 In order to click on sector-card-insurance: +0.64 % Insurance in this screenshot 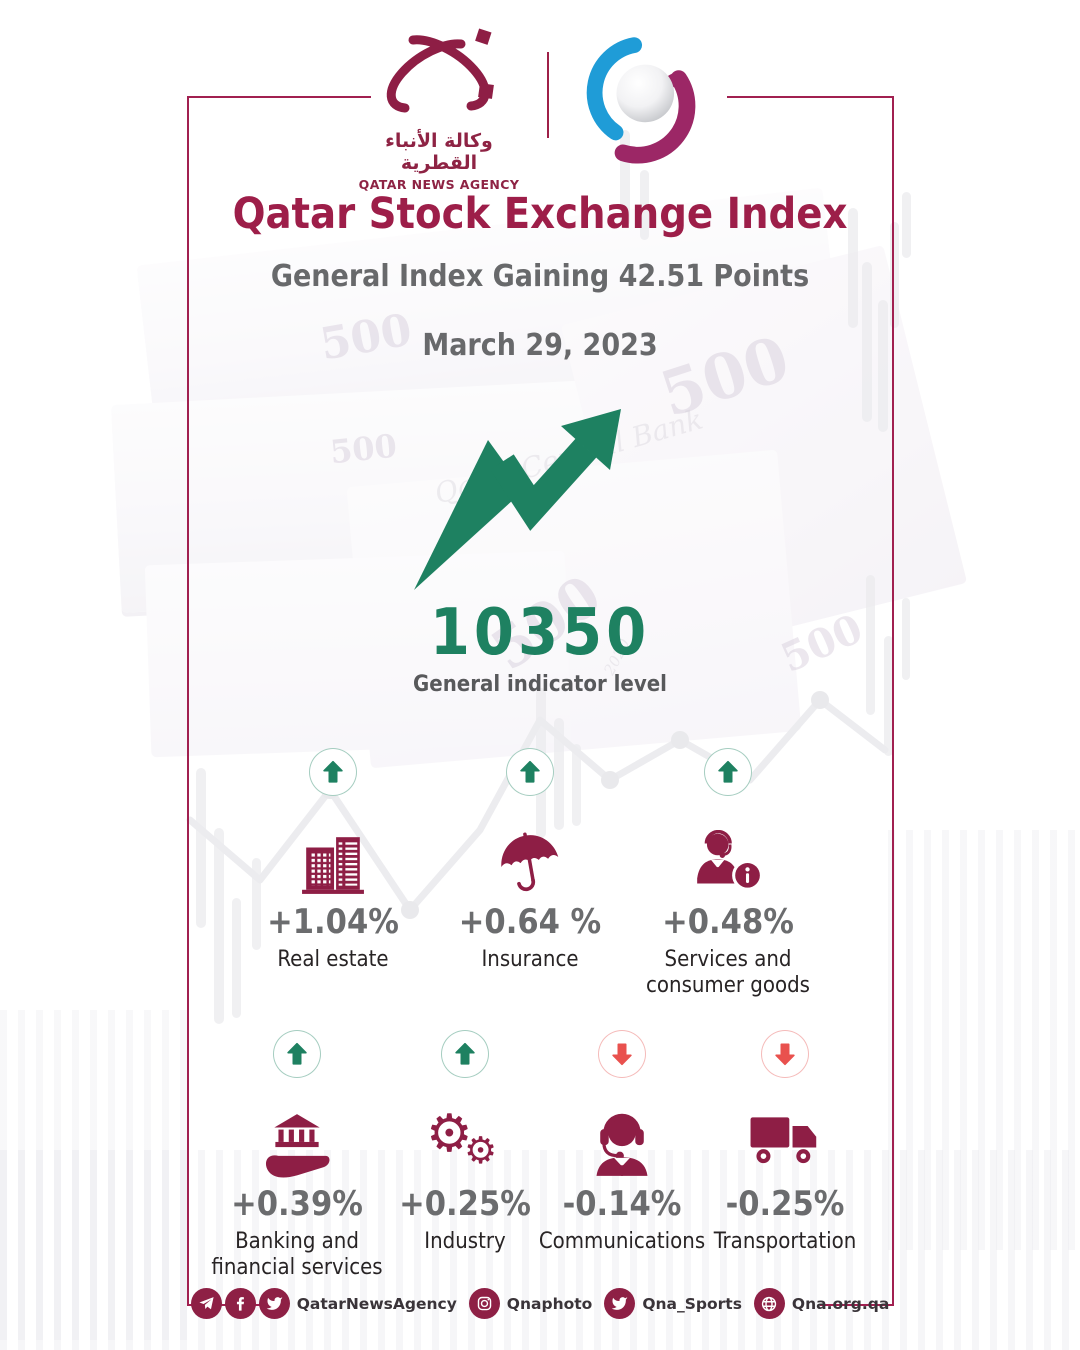, I will do `click(530, 860)`.